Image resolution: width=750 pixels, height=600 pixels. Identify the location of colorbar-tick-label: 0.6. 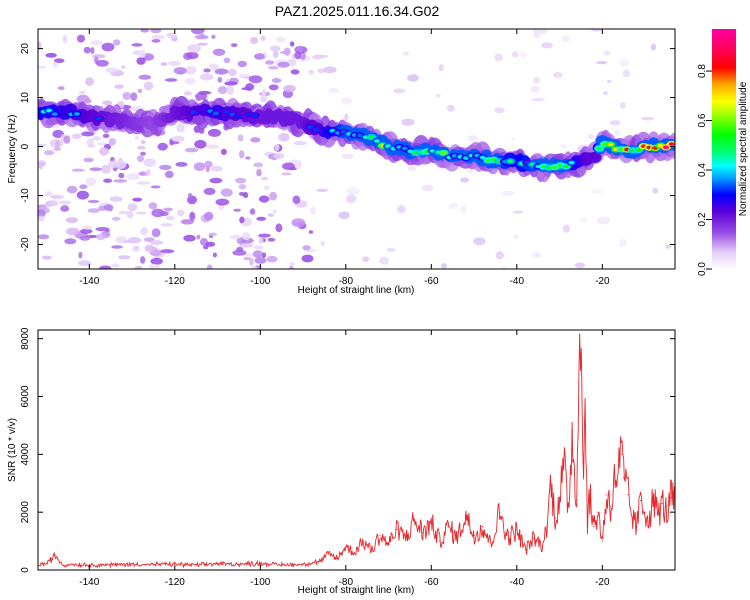
(702, 120).